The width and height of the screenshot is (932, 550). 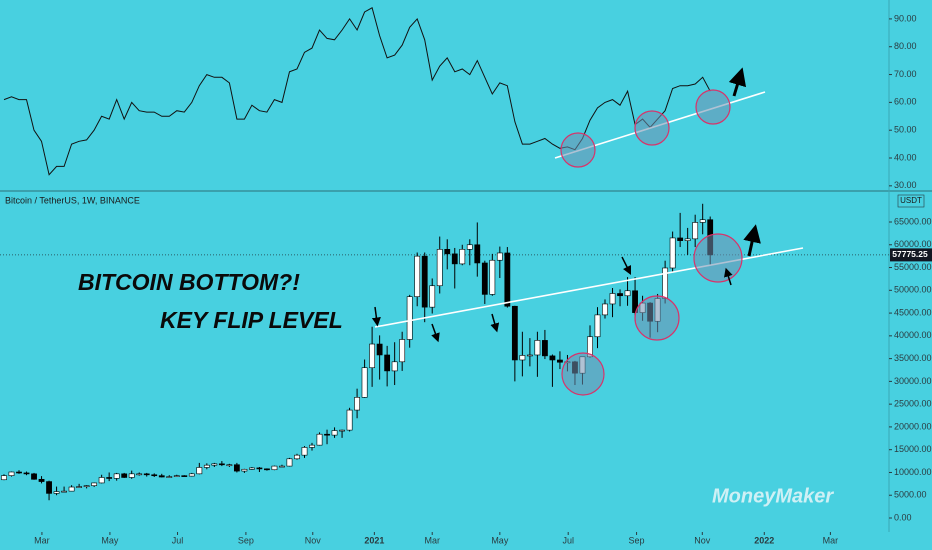 I want to click on y-tick-label: 30000.00, so click(x=913, y=381).